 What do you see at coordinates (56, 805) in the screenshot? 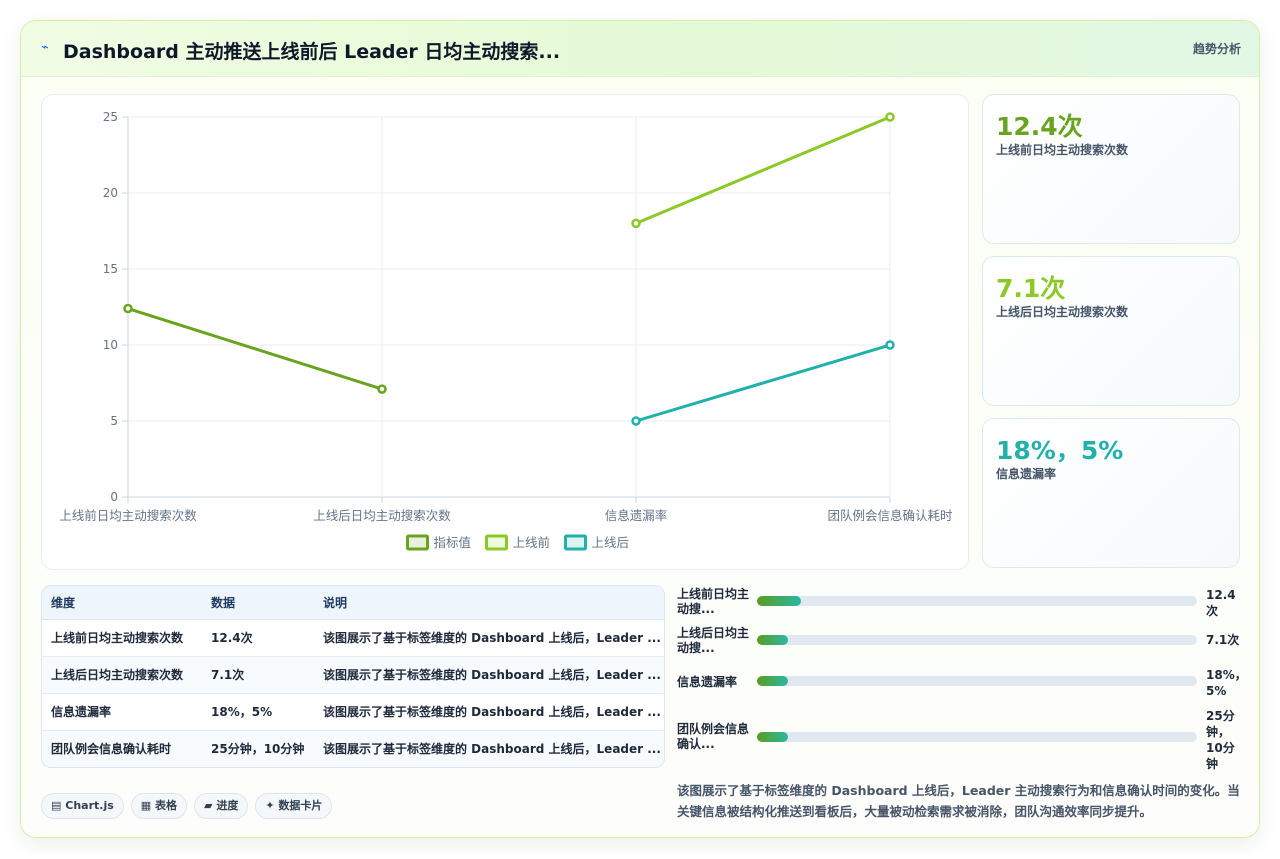
I see `chart-icon: ▤` at bounding box center [56, 805].